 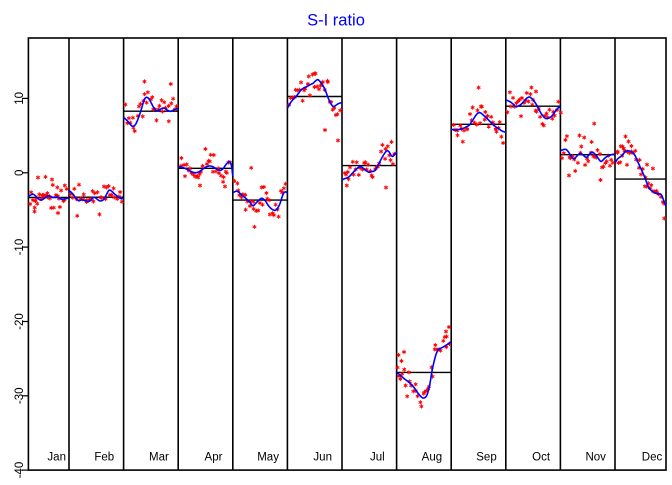 What do you see at coordinates (159, 458) in the screenshot?
I see `svg-text: Mar` at bounding box center [159, 458].